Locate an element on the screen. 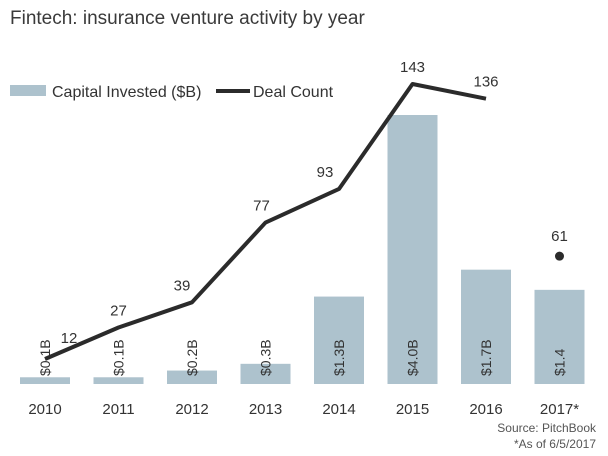 This screenshot has height=456, width=608. legend-swatch-capital is located at coordinates (28, 90).